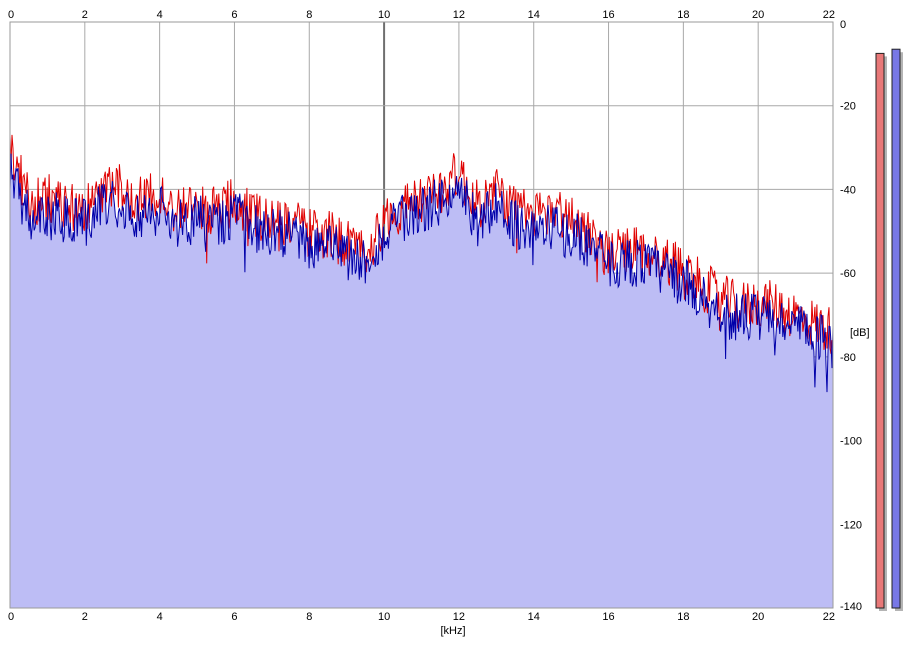 Image resolution: width=915 pixels, height=645 pixels. Describe the element at coordinates (160, 15) in the screenshot. I see `x-tick-top-label: 4` at that location.